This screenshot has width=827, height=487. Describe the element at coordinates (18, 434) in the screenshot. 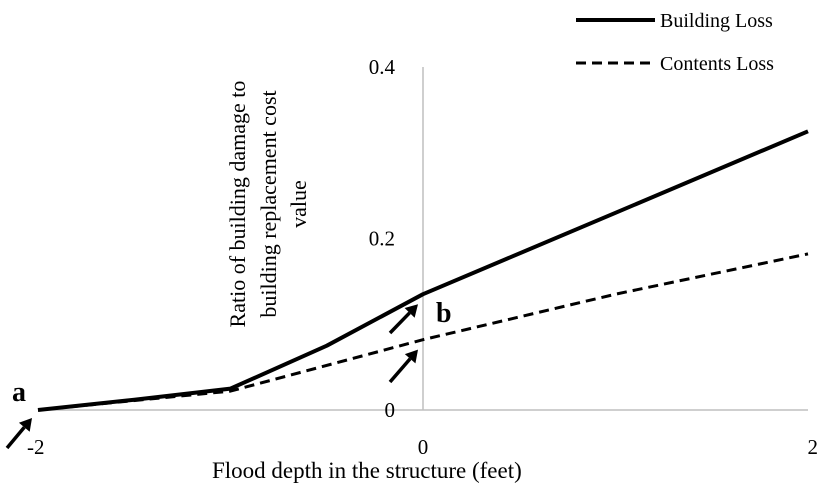

I see `annotation-a-arrow` at that location.